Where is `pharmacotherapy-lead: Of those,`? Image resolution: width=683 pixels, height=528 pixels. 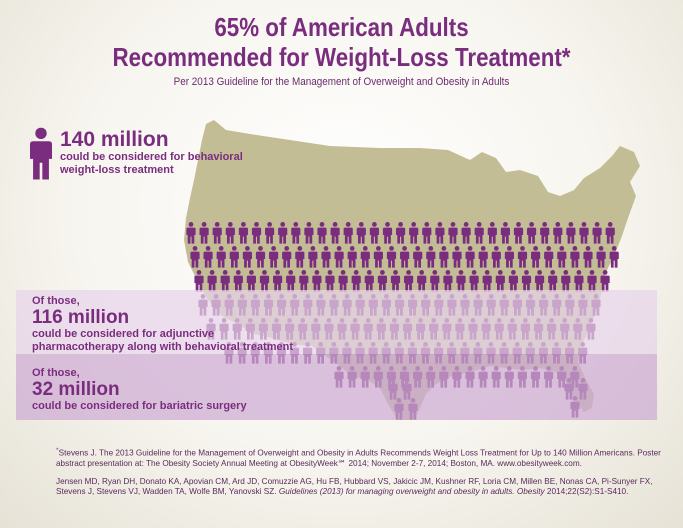
pharmacotherapy-lead: Of those, is located at coordinates (56, 301).